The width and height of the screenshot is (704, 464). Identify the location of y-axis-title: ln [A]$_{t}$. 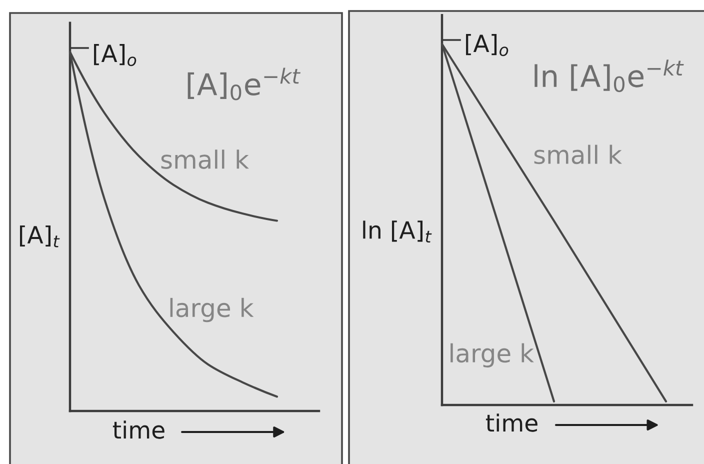
(397, 231).